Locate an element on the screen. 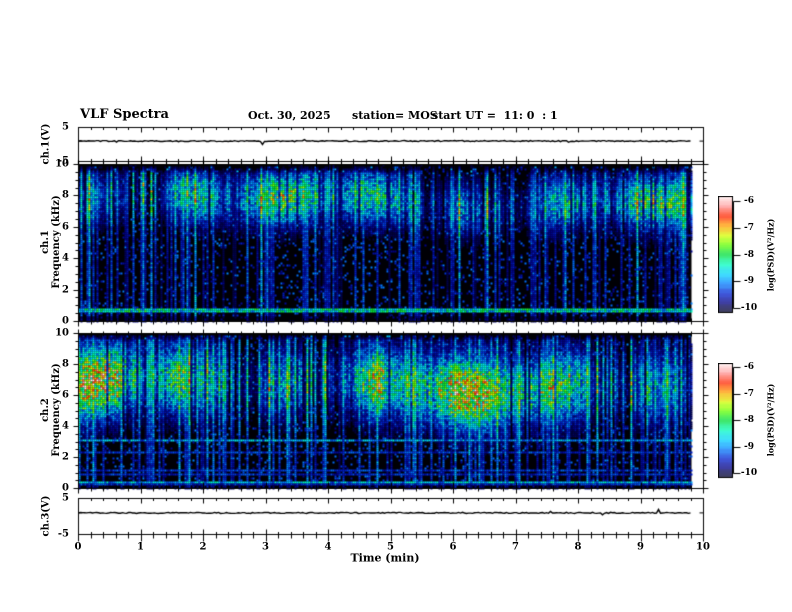 This screenshot has width=792, height=612. figure-date: Oct. 30, 2025 is located at coordinates (289, 115).